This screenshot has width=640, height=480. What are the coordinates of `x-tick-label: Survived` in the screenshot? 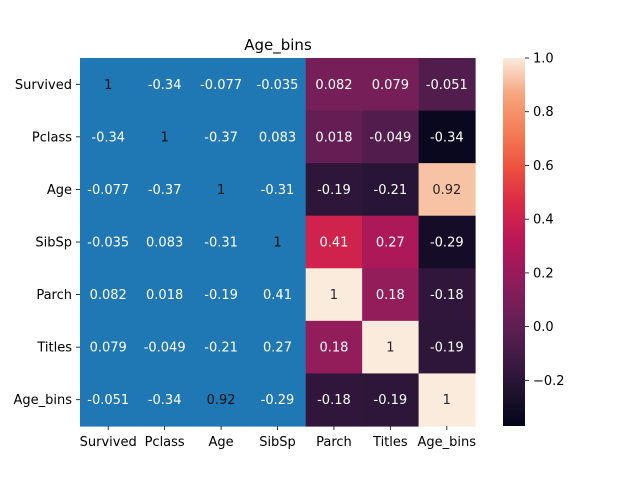 It's located at (108, 442).